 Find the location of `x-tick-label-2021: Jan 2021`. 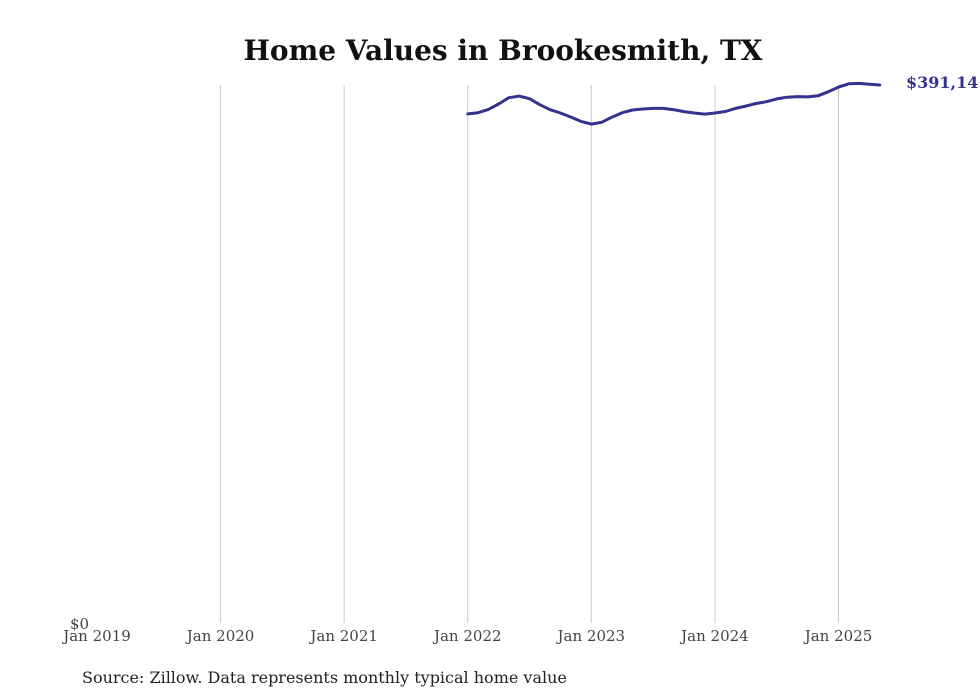

x-tick-label-2021: Jan 2021 is located at coordinates (343, 636).